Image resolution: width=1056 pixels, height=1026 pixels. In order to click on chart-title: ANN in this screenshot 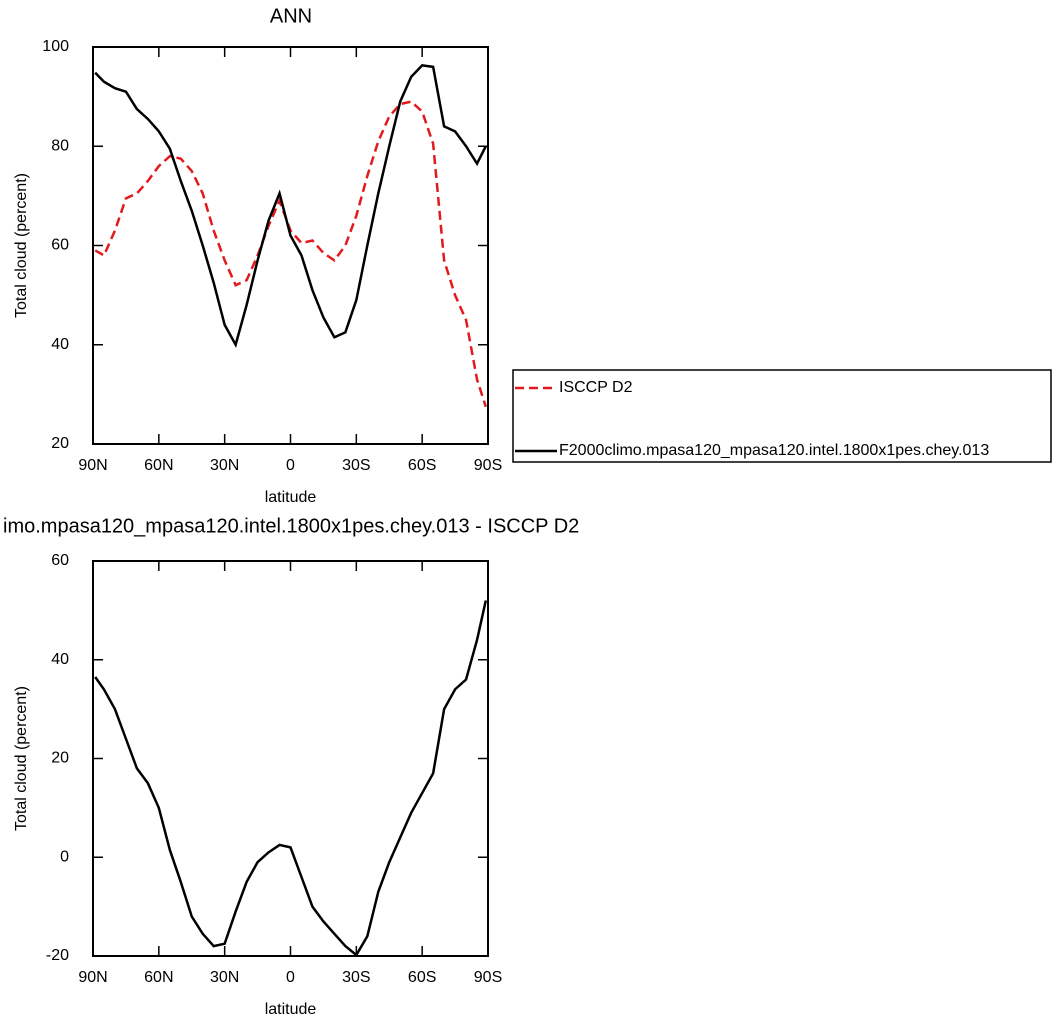, I will do `click(291, 16)`.